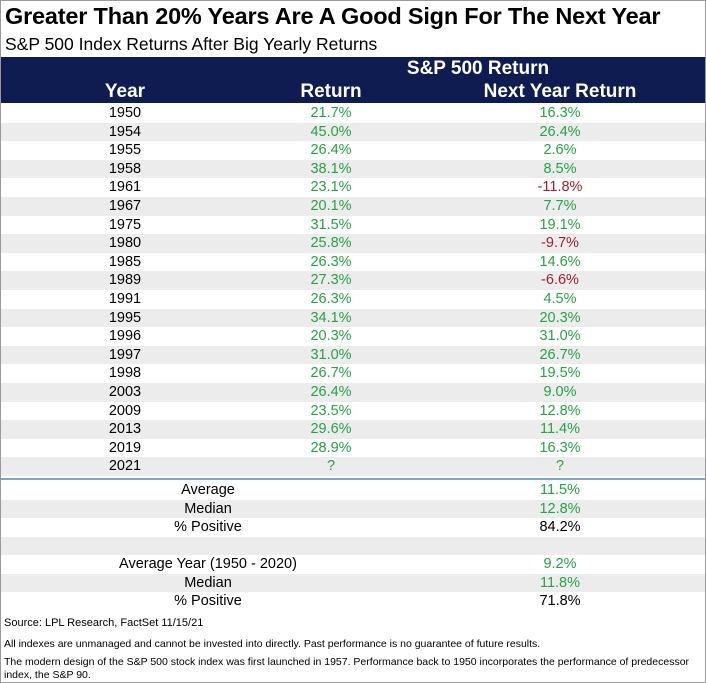 The width and height of the screenshot is (706, 683). Describe the element at coordinates (353, 373) in the screenshot. I see `table-row: 1998 26.7% 19.5%` at that location.